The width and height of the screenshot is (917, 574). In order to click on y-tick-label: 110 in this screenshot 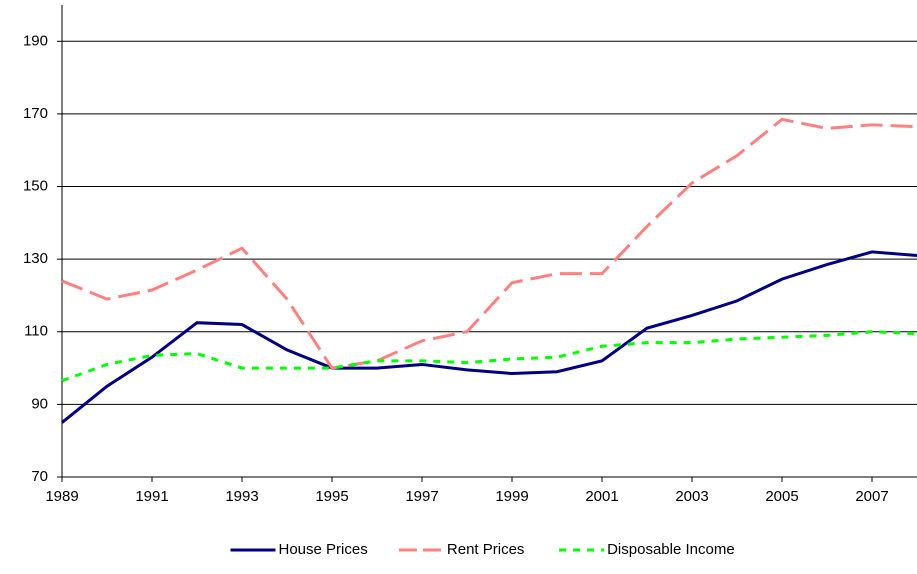, I will do `click(36, 331)`.